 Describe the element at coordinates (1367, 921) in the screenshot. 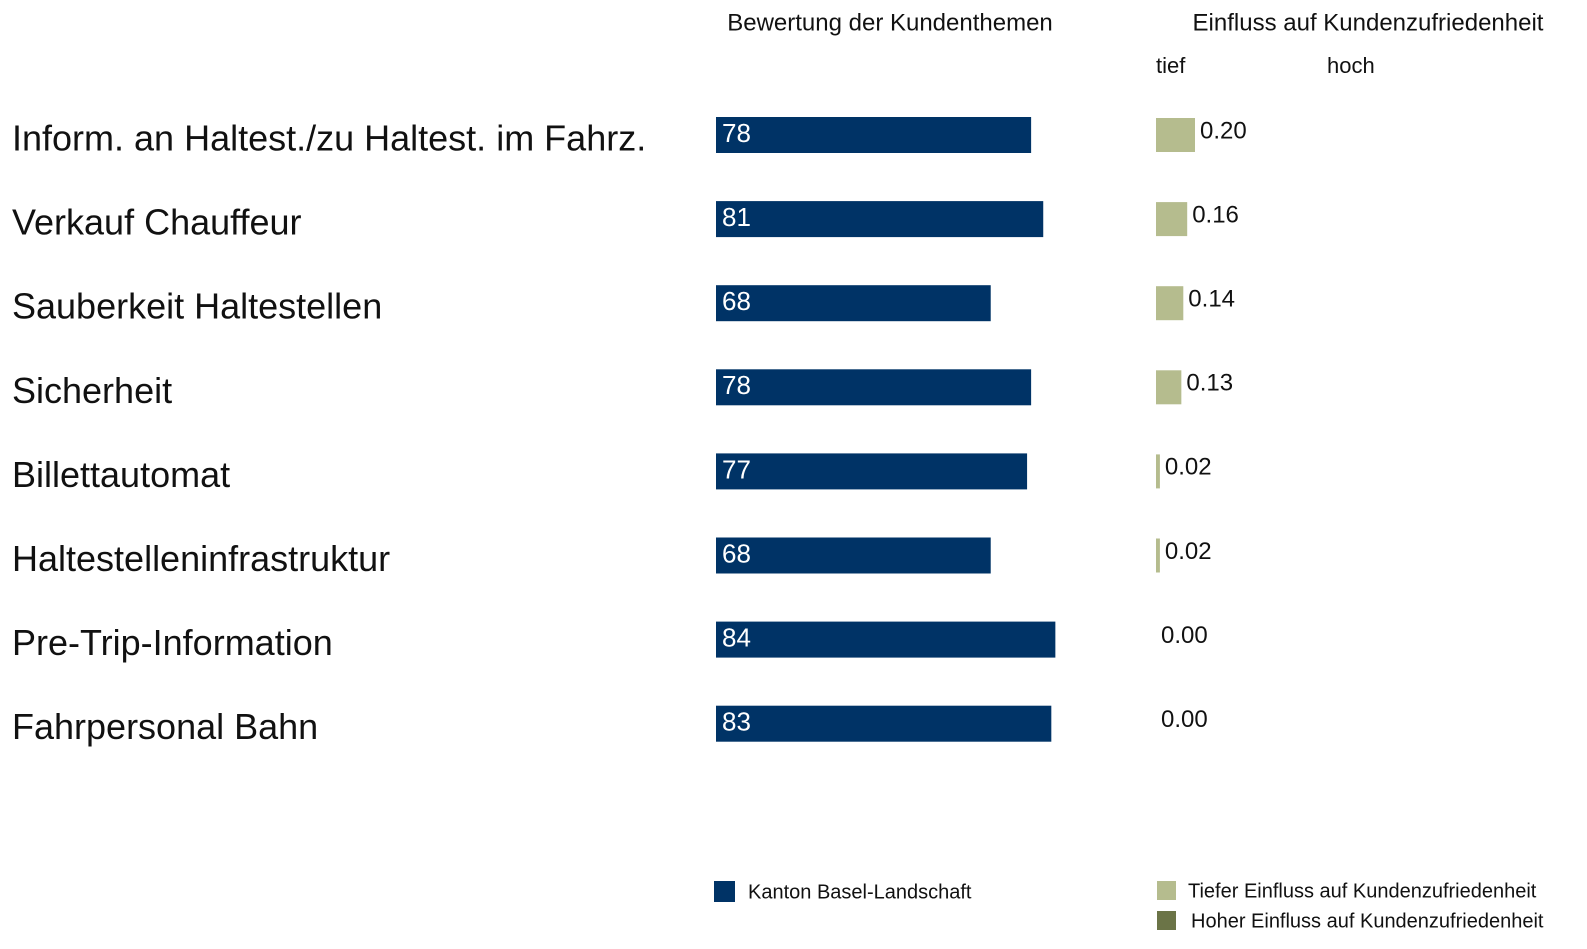

I see `legend-label: Hoher Einfluss auf Kundenzufriedenheit` at that location.